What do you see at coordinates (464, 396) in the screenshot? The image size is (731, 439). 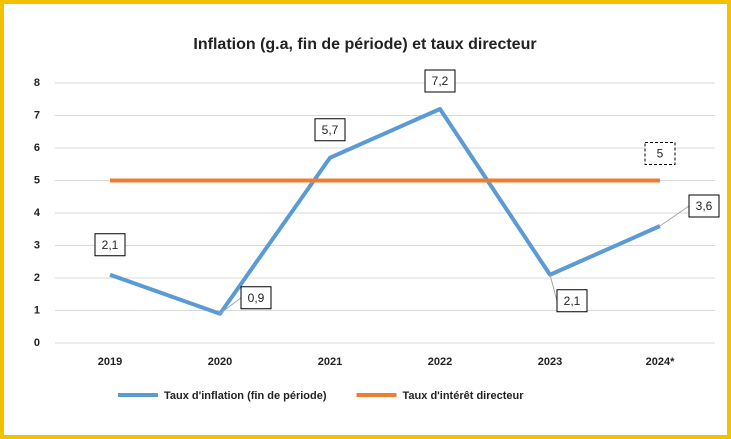 I see `legend-label: Taux d'intérêt directeur` at bounding box center [464, 396].